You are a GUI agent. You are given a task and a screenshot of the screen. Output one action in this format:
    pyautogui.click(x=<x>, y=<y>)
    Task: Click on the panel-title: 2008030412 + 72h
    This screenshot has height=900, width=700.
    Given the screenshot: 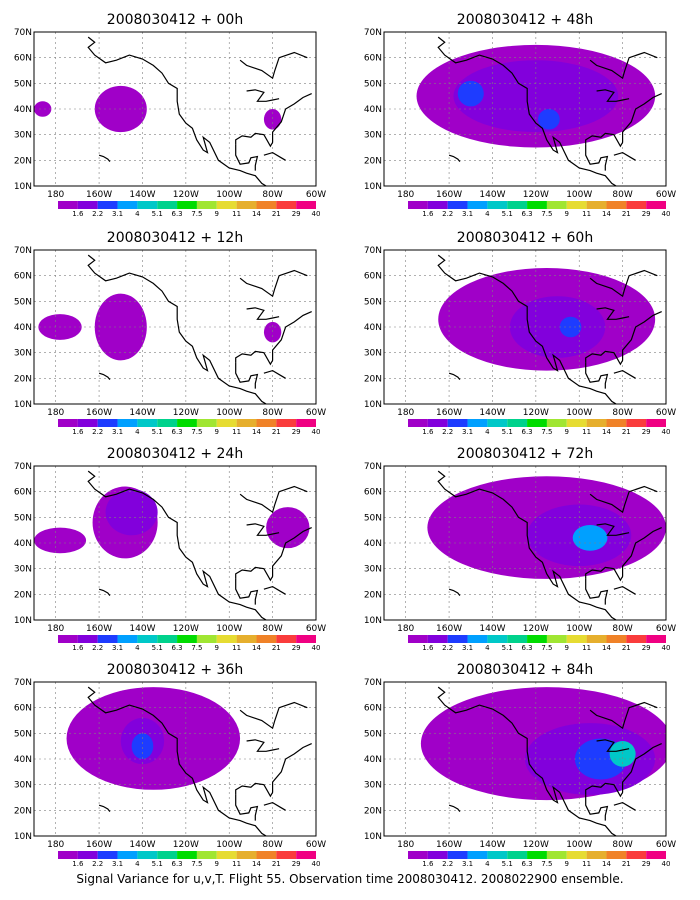 What is the action you would take?
    pyautogui.click(x=525, y=454)
    